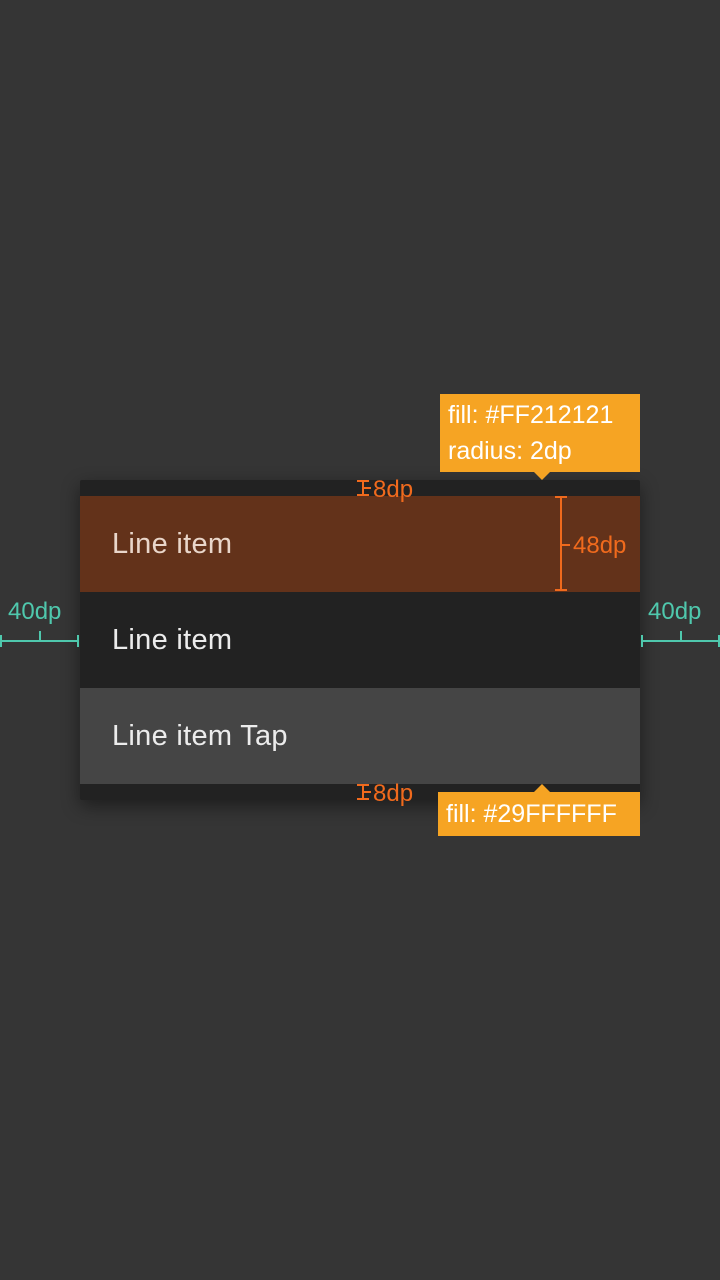  I want to click on bottom-padding-bracket, so click(364, 792).